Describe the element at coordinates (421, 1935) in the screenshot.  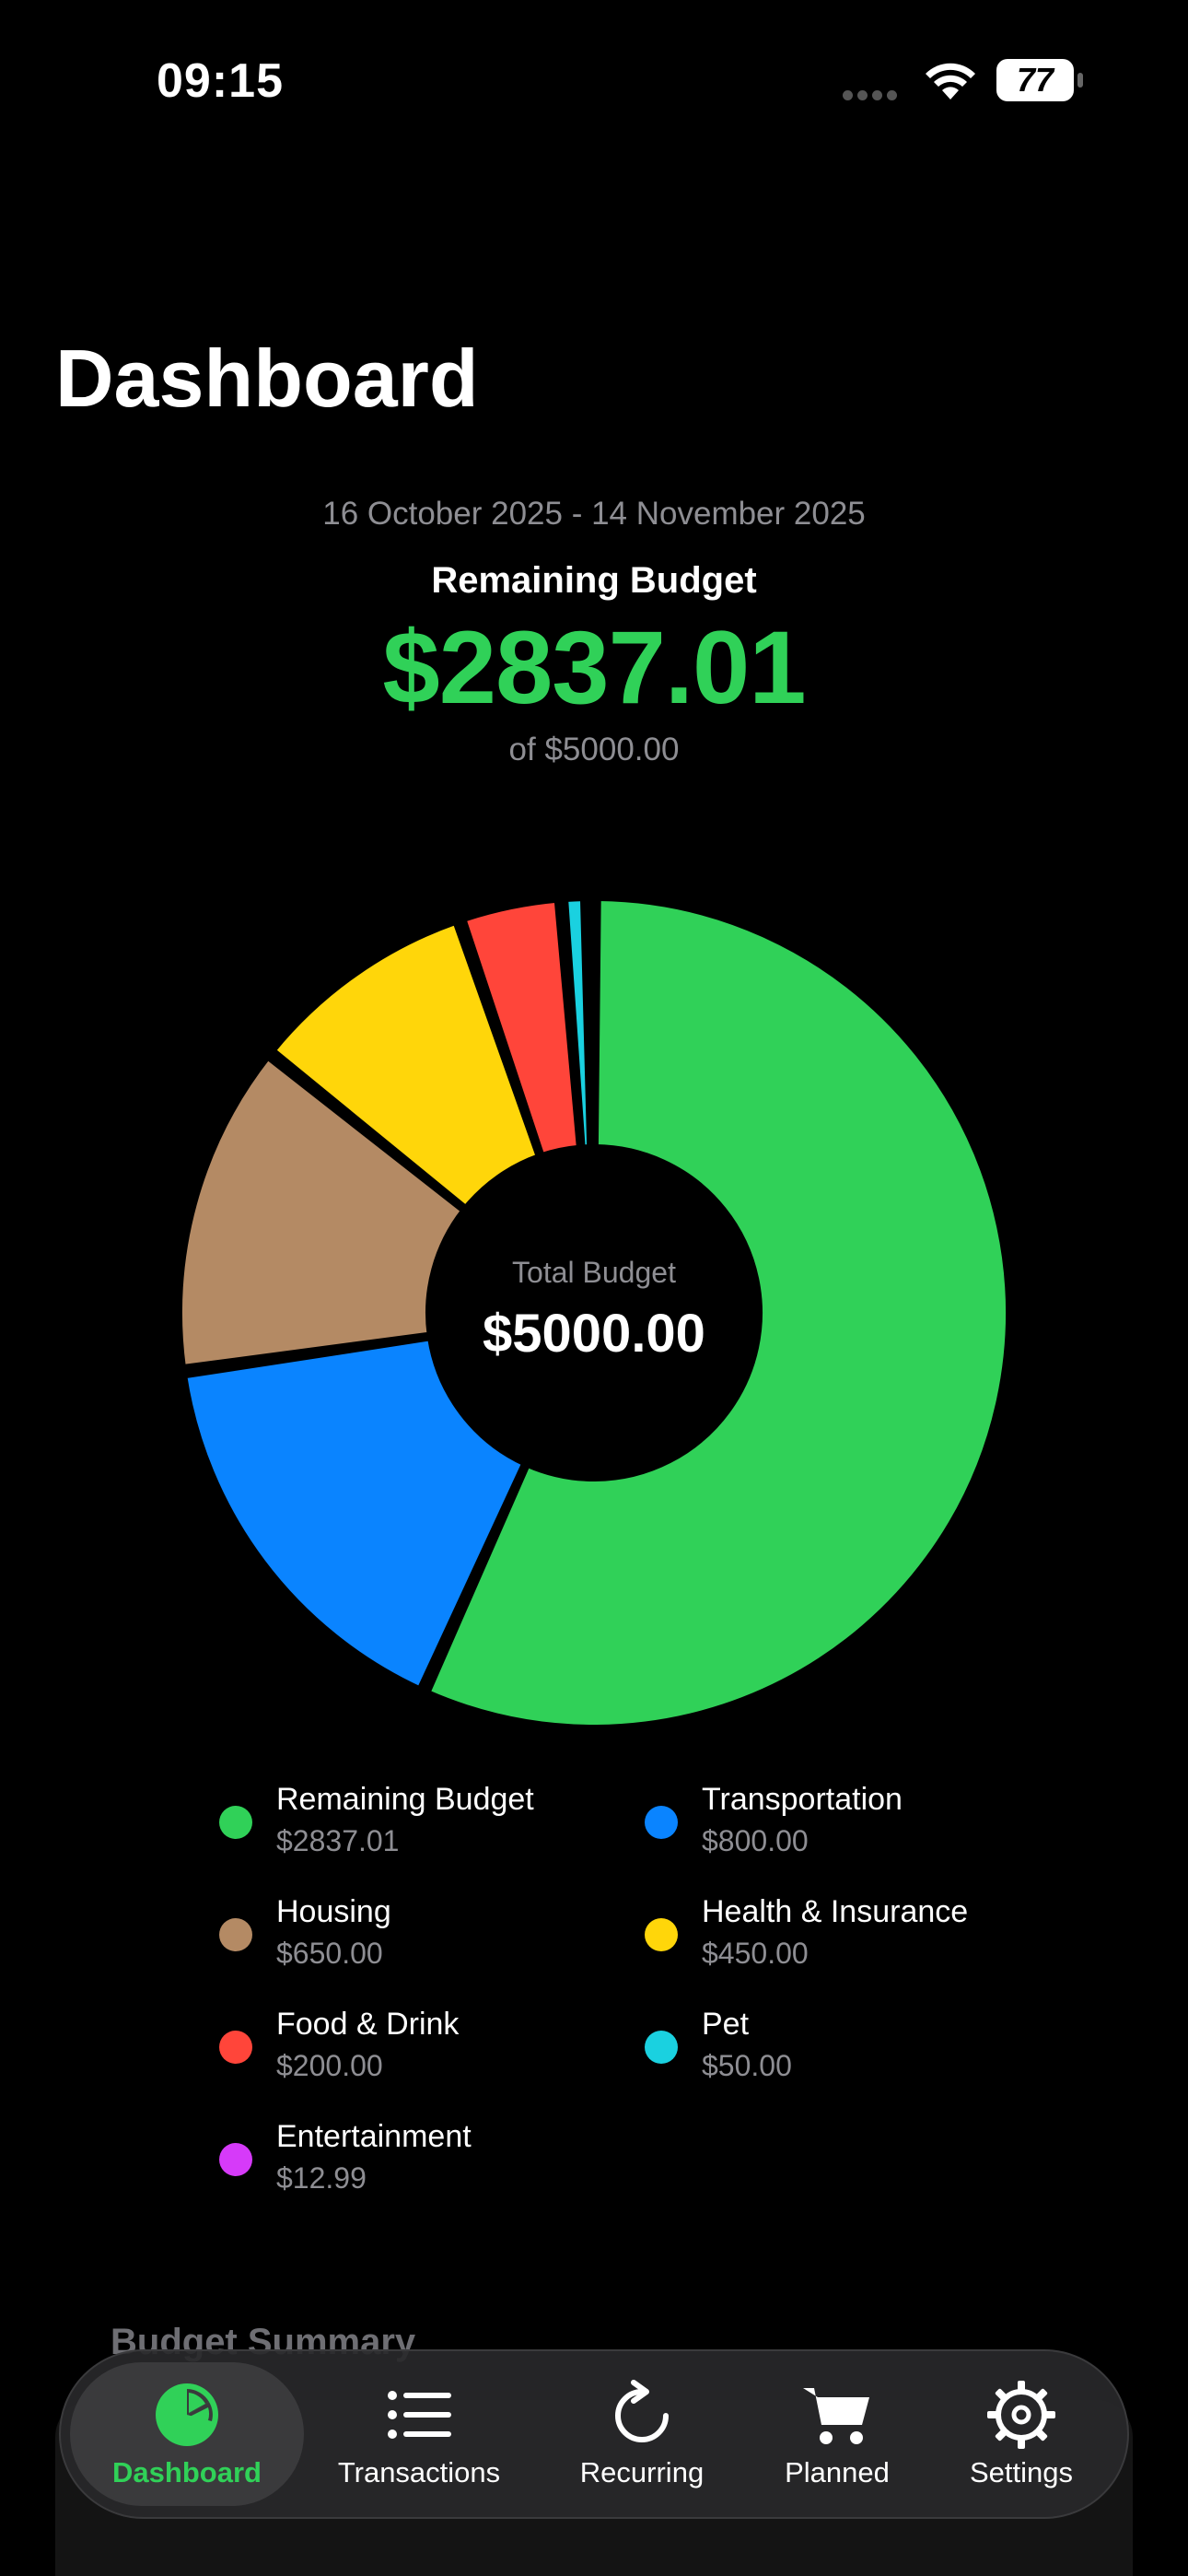
I see `legend-item: Housing $650.00` at that location.